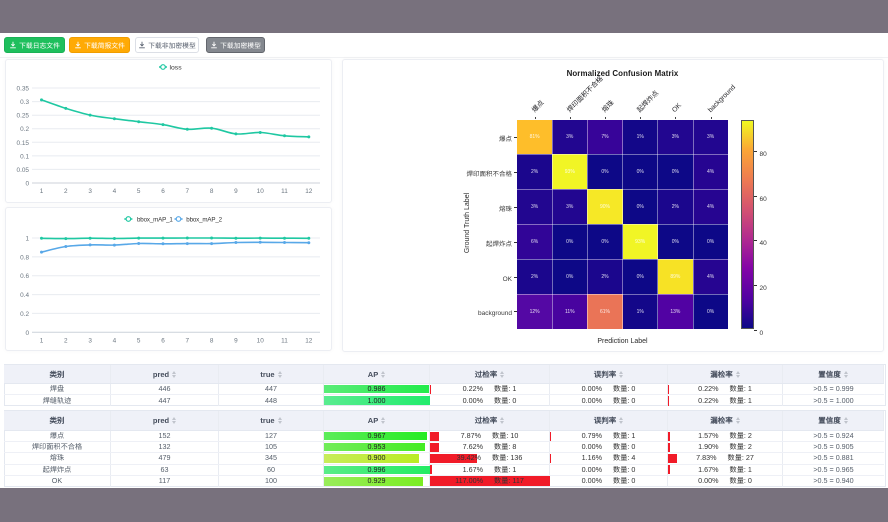  What do you see at coordinates (24, 156) in the screenshot?
I see `svg-text: 0.1` at bounding box center [24, 156].